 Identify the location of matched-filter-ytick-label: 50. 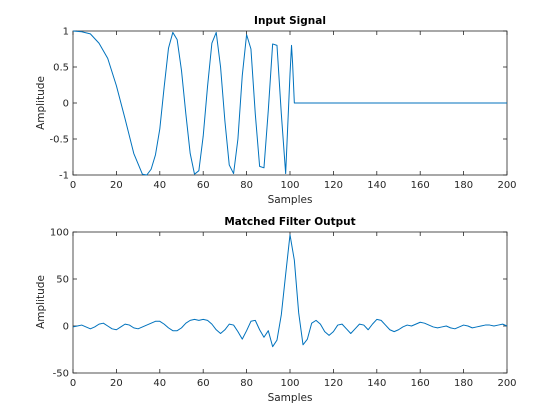
(62, 280).